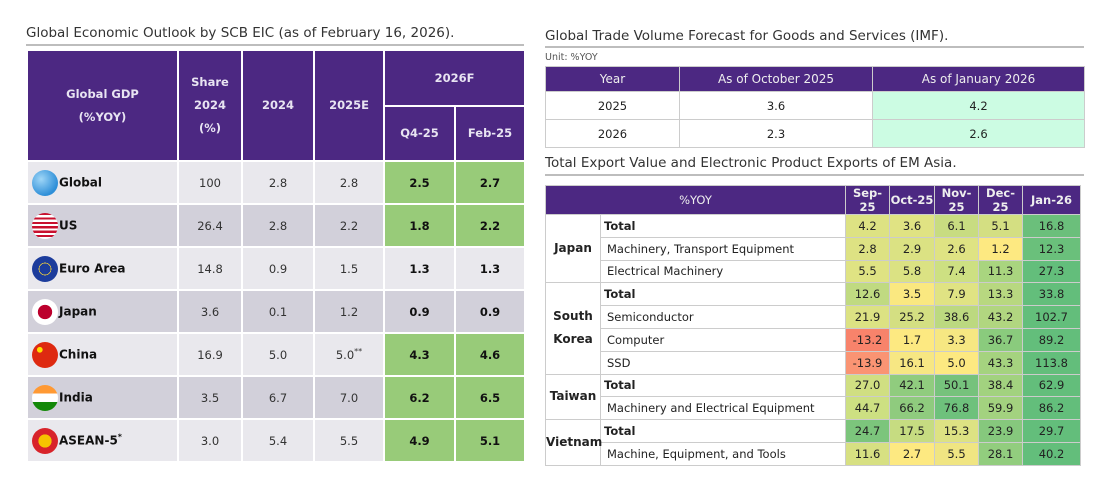 This screenshot has width=1114, height=487. I want to click on value-cell: 36.7, so click(1000, 339).